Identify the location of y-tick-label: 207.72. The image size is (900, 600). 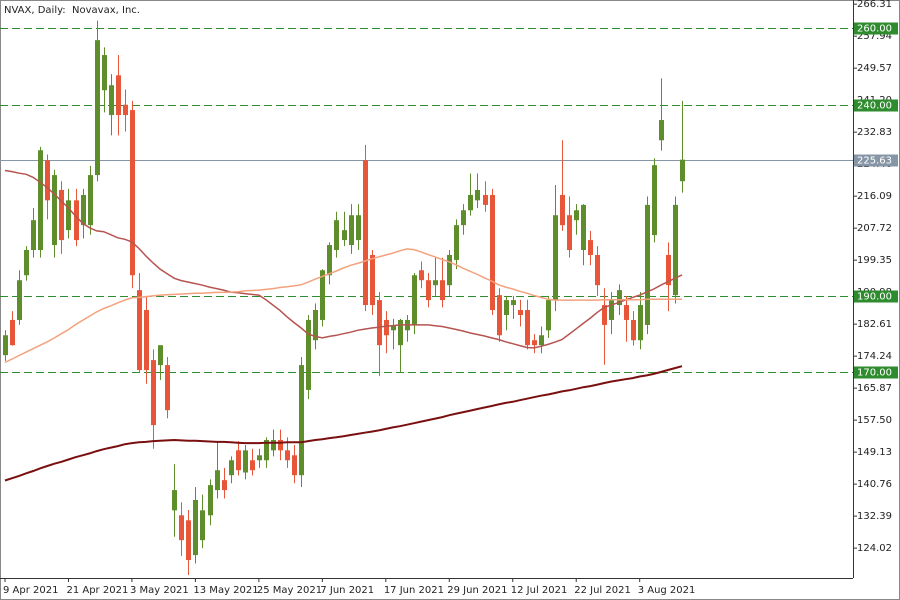
(874, 228).